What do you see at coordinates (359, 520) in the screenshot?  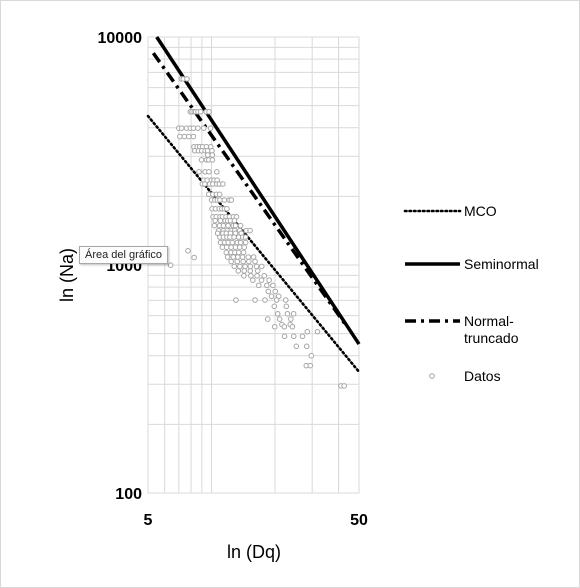 I see `x-tick-label: 50` at bounding box center [359, 520].